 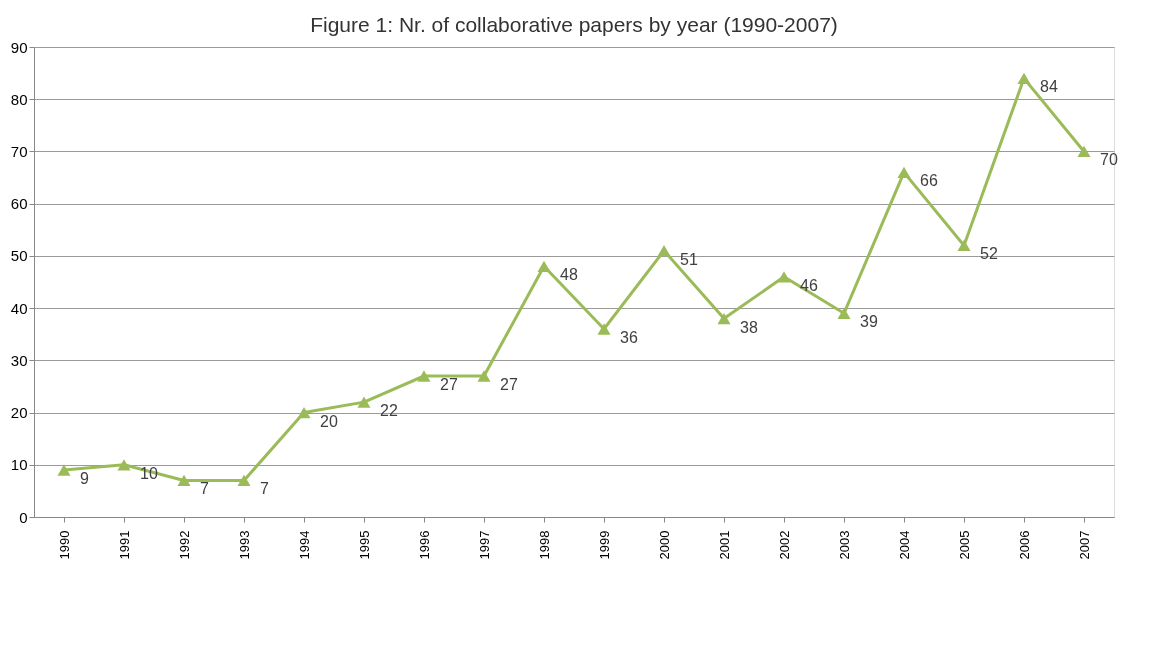 What do you see at coordinates (19, 465) in the screenshot?
I see `y-tick-label: 10` at bounding box center [19, 465].